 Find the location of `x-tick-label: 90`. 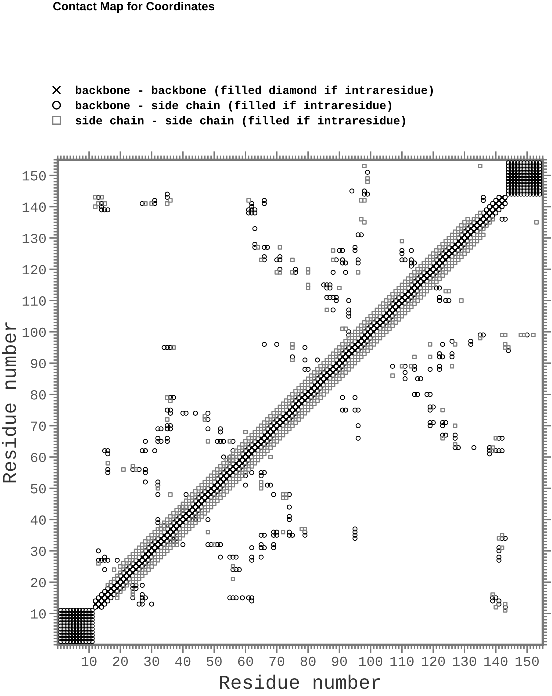

x-tick-label: 90 is located at coordinates (340, 661).